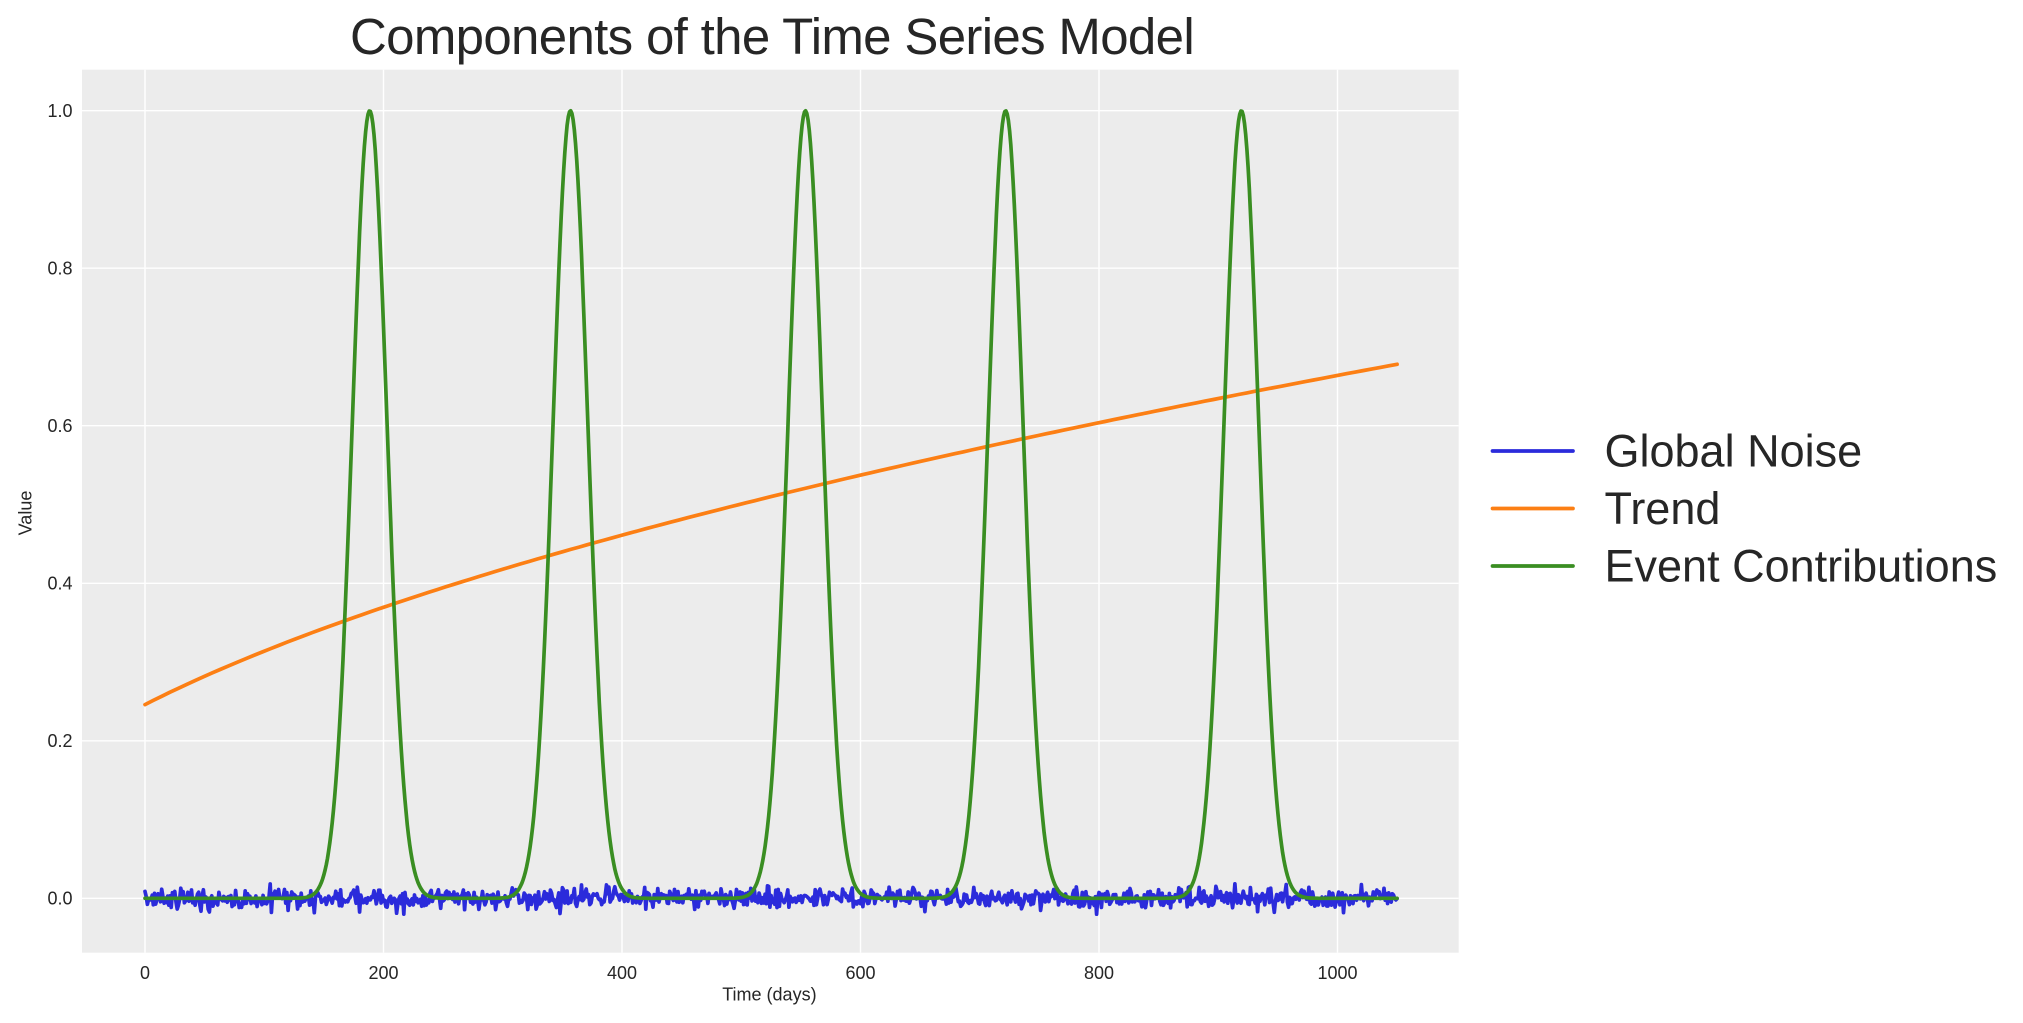 The width and height of the screenshot is (2023, 1023). Describe the element at coordinates (1801, 566) in the screenshot. I see `svg-text: Event Contributions` at that location.